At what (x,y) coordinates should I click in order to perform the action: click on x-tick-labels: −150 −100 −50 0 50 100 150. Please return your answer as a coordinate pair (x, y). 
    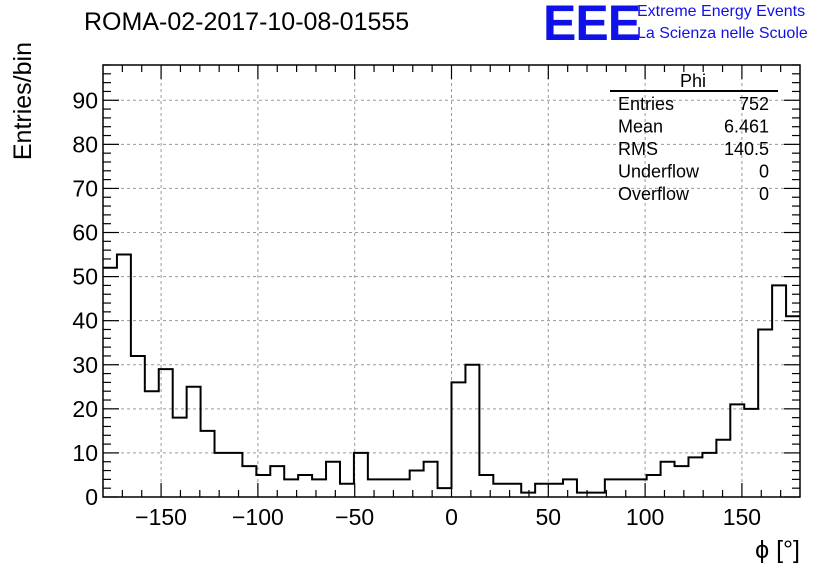
    Looking at the image, I should click on (448, 517).